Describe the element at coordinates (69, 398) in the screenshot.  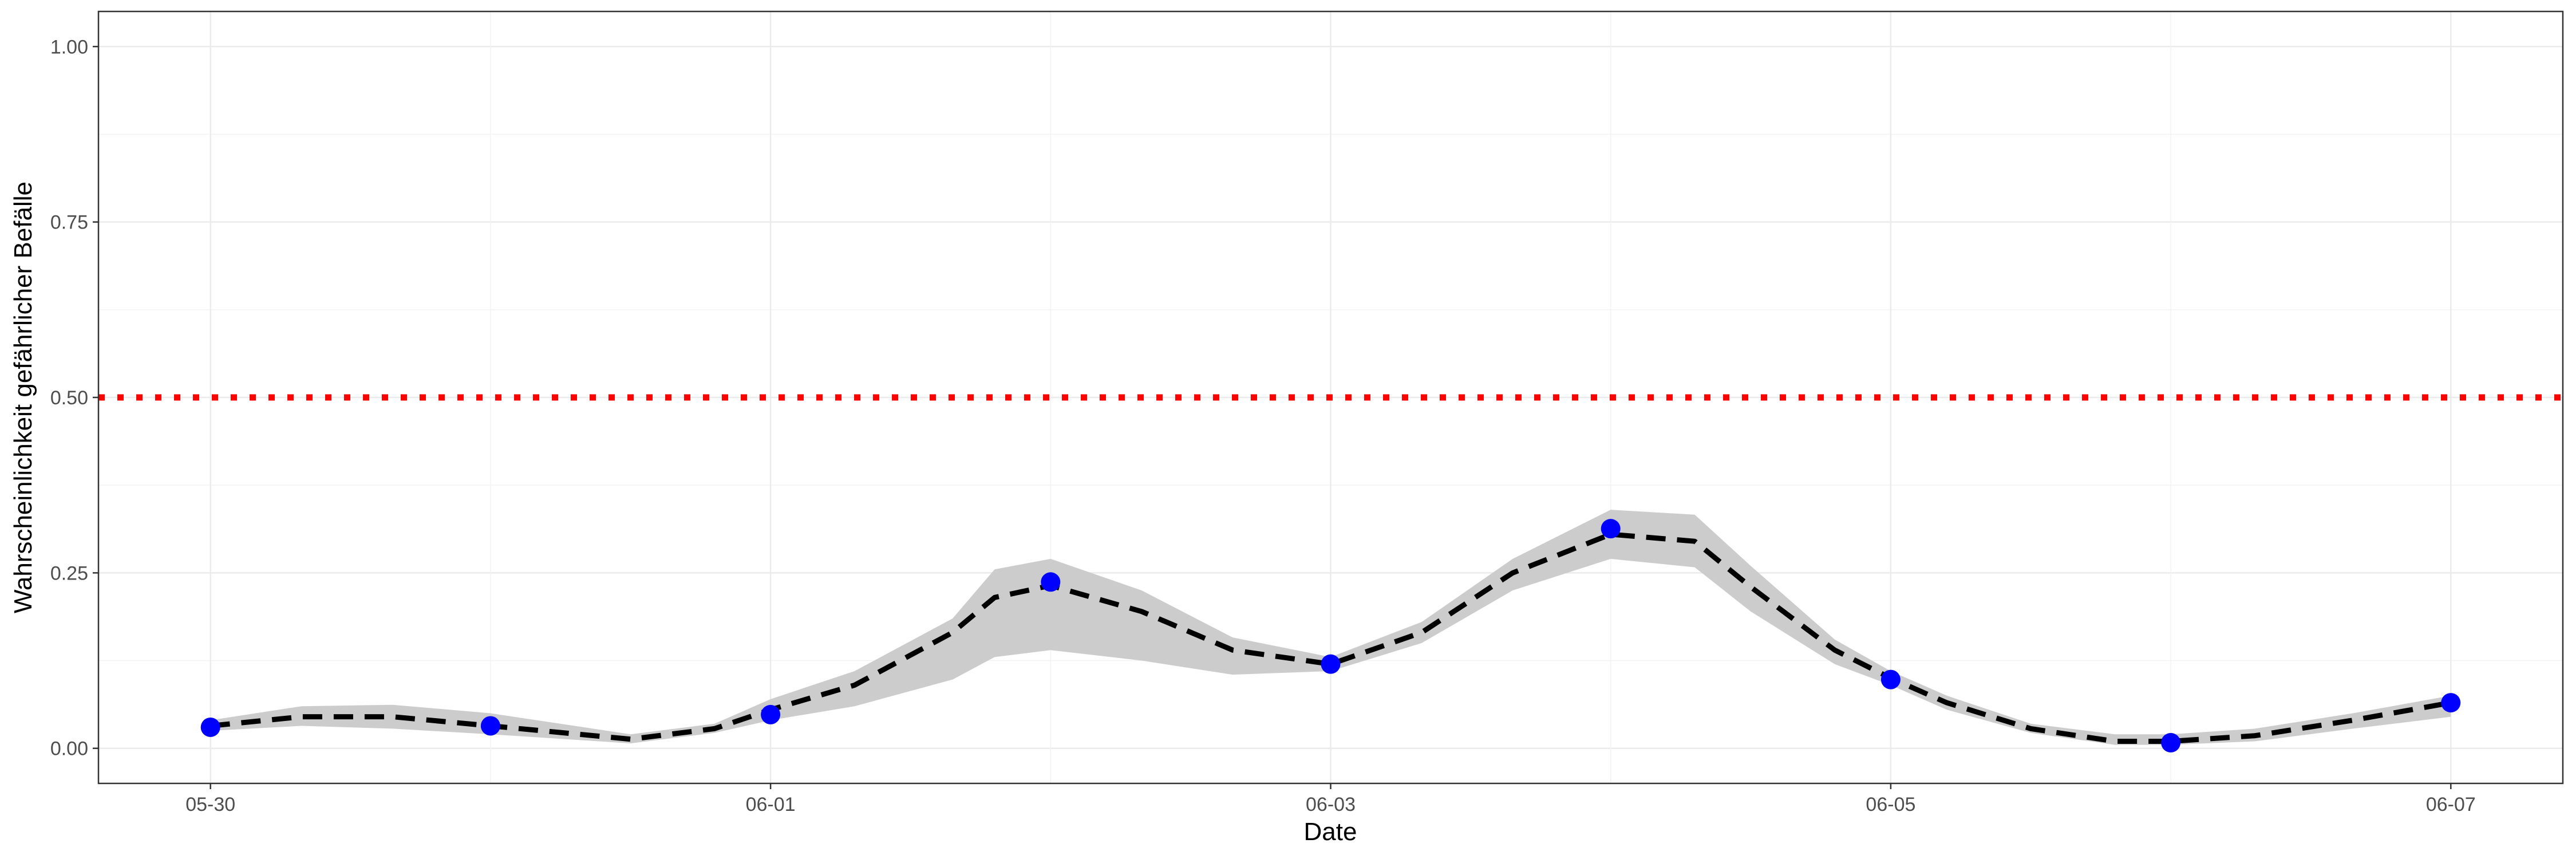
I see `y-tick-label: 0.50` at that location.